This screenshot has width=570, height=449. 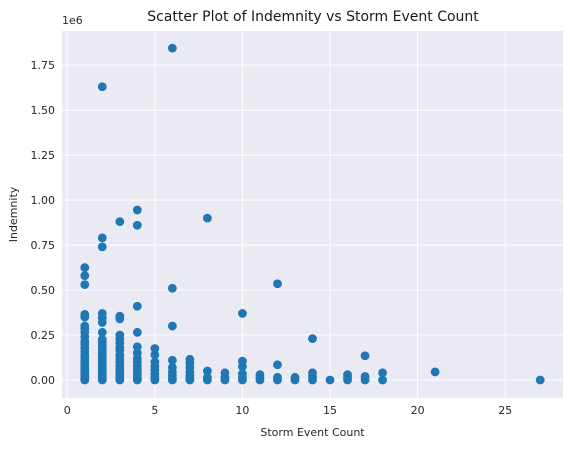 I want to click on y-tick-label: 0.50, so click(x=43, y=290).